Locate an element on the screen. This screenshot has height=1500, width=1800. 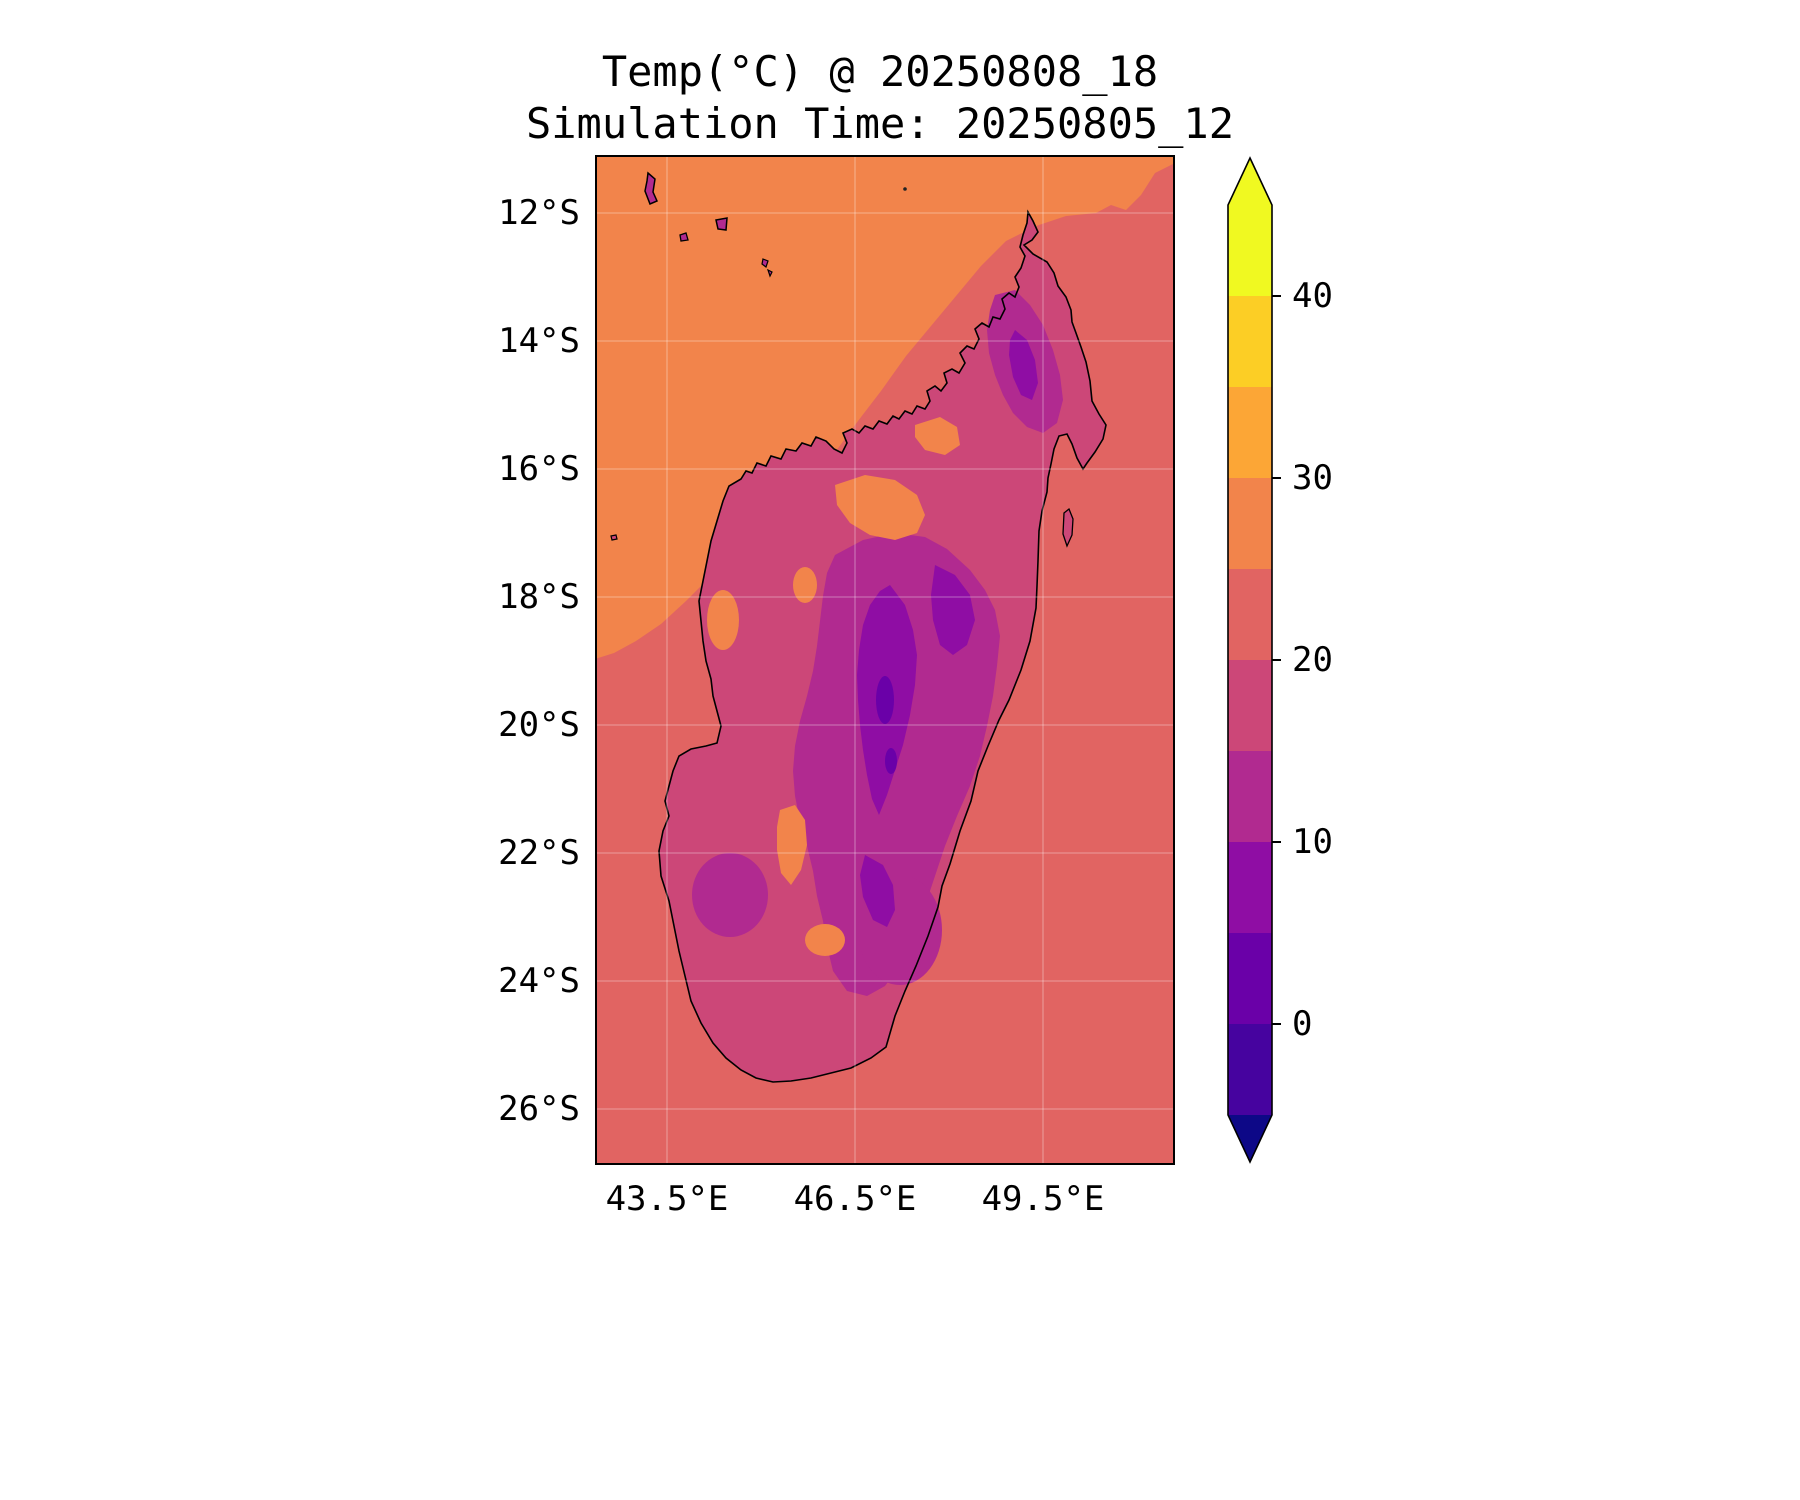
mayotte-island is located at coordinates (765, 263).